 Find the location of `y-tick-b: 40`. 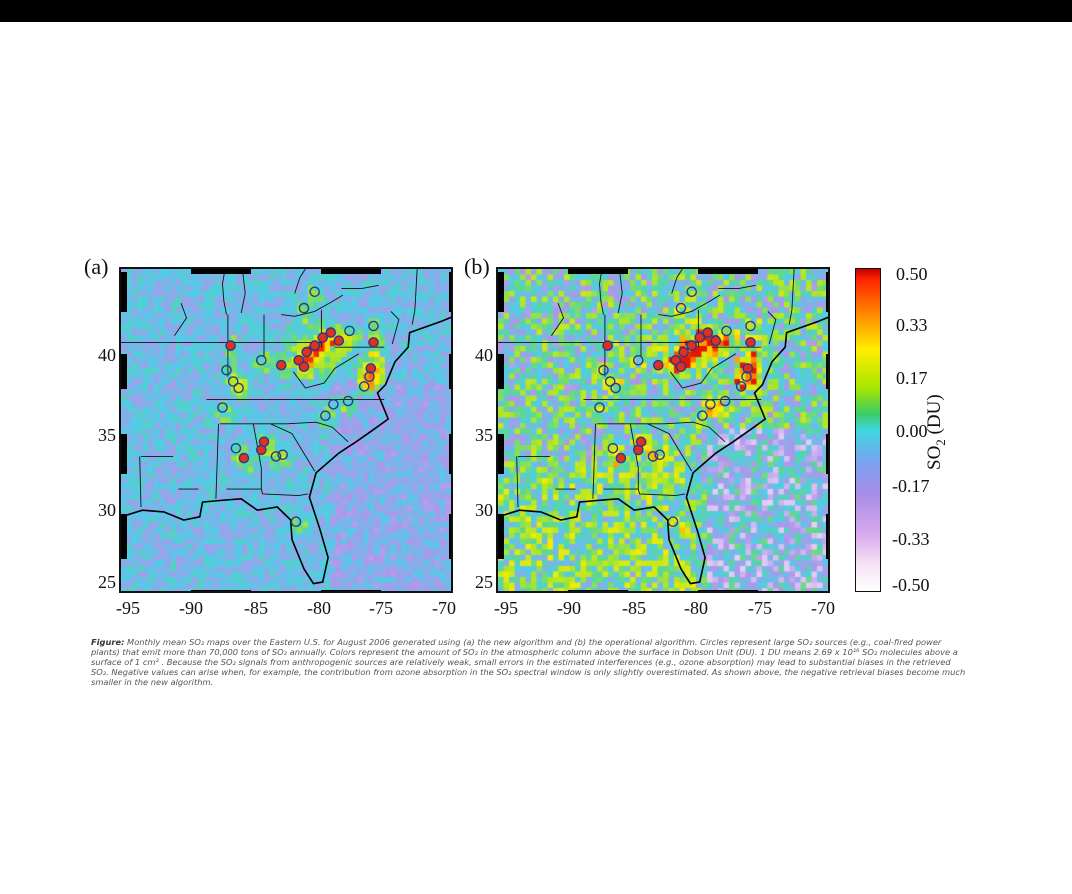

y-tick-b: 40 is located at coordinates (484, 355).